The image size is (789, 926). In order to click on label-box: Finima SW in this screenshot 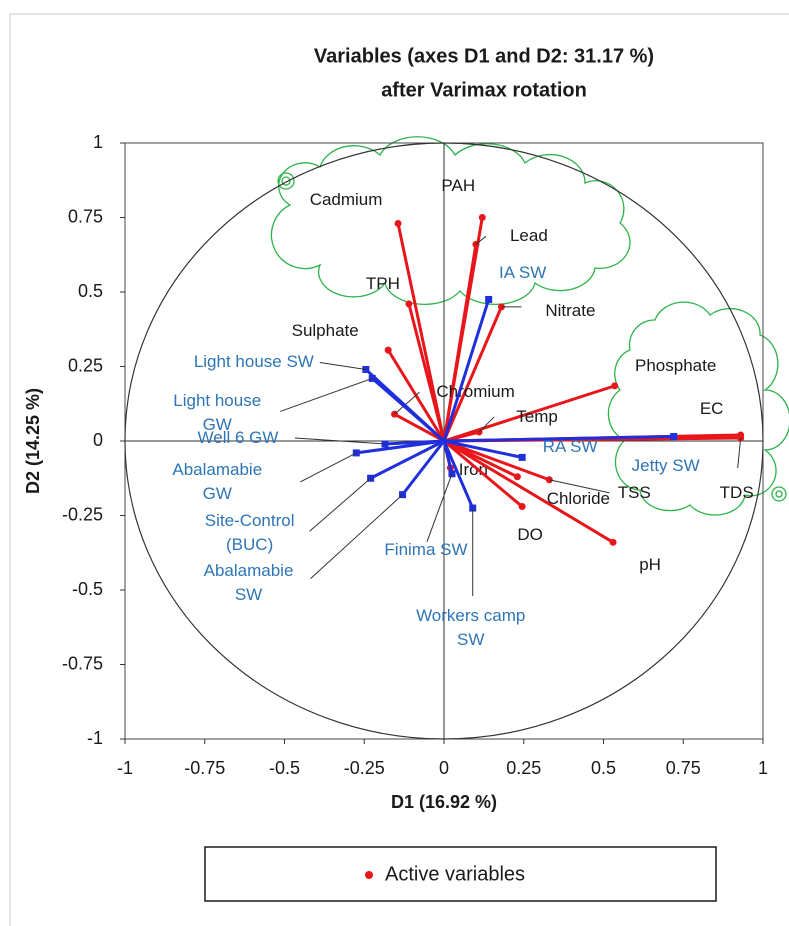, I will do `click(426, 549)`.